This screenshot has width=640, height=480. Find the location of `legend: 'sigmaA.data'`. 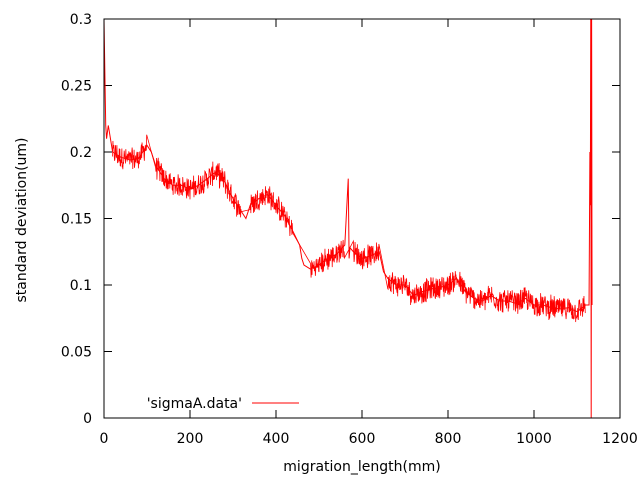

legend: 'sigmaA.data' is located at coordinates (223, 404).